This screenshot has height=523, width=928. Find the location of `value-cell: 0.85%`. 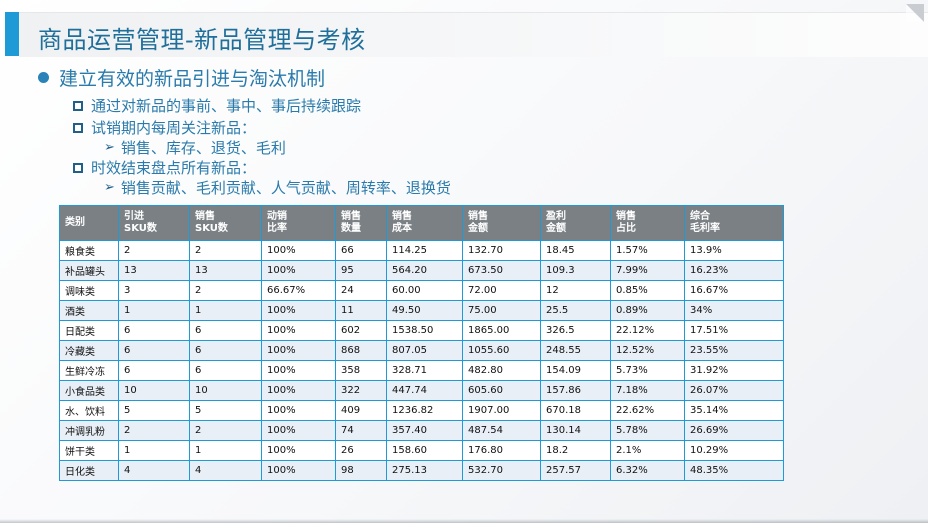

value-cell: 0.85% is located at coordinates (647, 290).